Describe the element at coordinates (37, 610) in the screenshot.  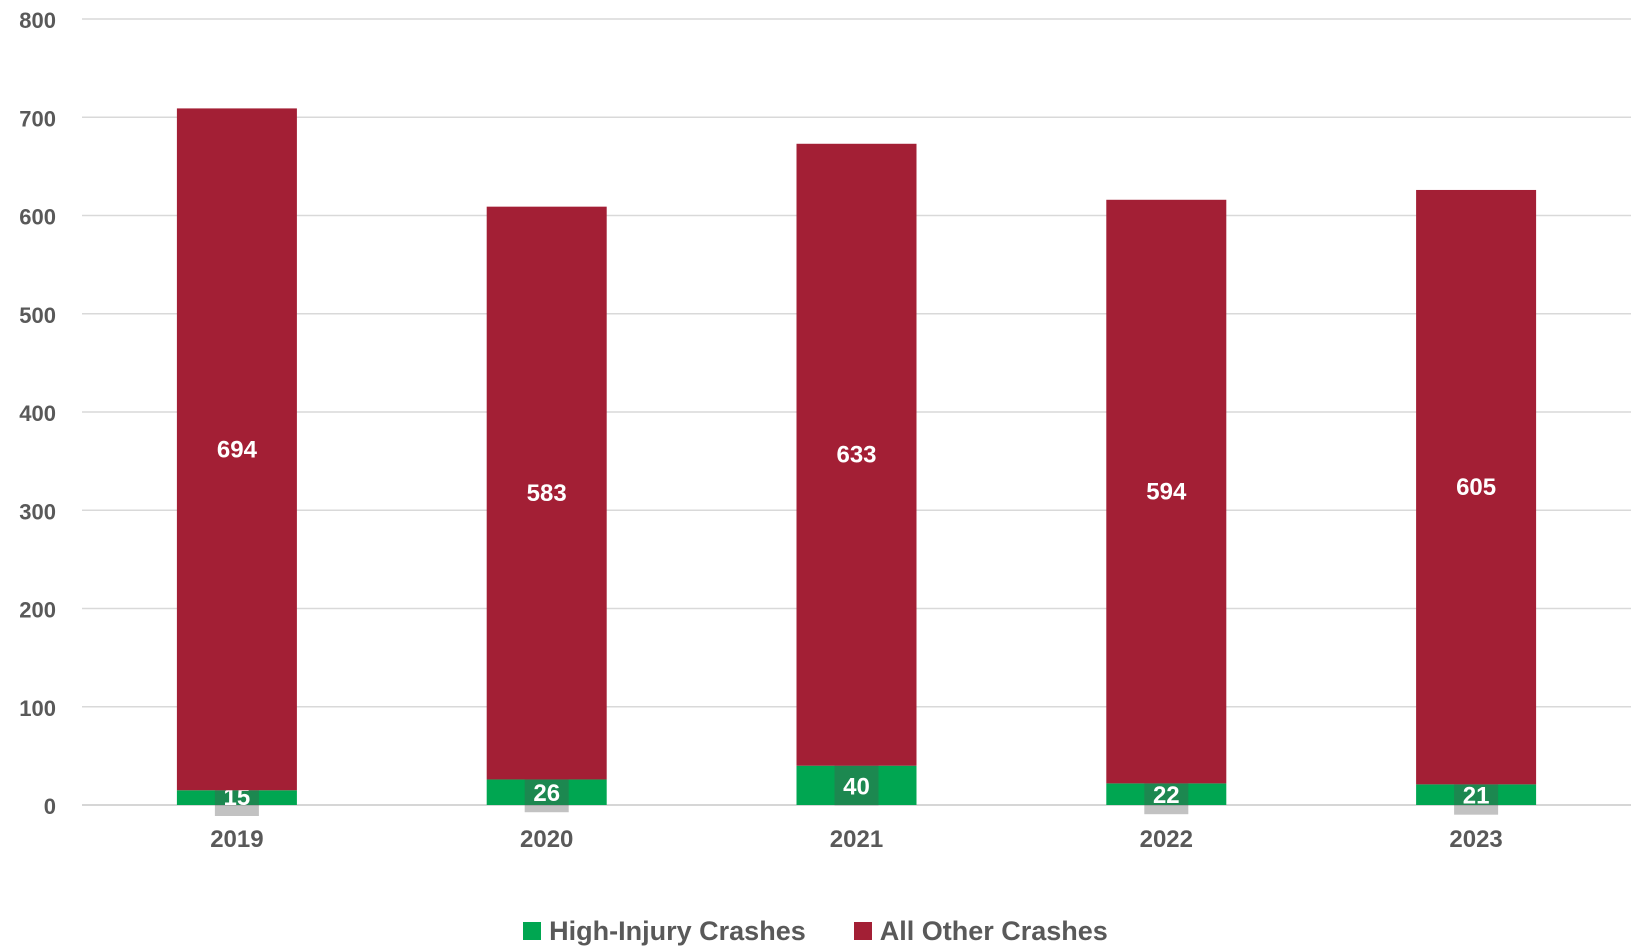
I see `y-tick-label: 200` at that location.